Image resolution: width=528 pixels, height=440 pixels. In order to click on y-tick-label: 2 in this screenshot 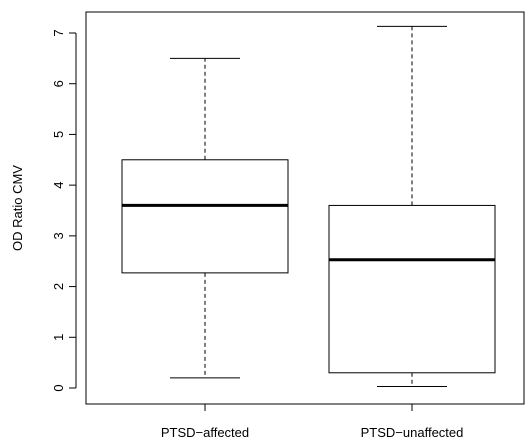, I will do `click(58, 286)`.